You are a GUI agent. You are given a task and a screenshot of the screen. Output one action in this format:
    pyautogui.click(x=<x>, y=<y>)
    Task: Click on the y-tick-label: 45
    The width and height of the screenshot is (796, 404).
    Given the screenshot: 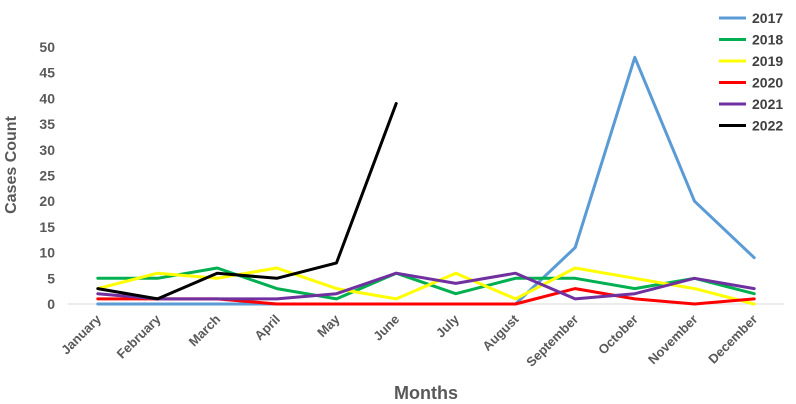 What is the action you would take?
    pyautogui.click(x=47, y=73)
    